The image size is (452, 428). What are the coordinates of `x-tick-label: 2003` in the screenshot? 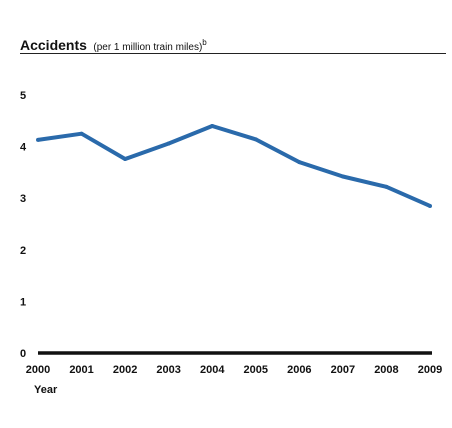 It's located at (168, 370).